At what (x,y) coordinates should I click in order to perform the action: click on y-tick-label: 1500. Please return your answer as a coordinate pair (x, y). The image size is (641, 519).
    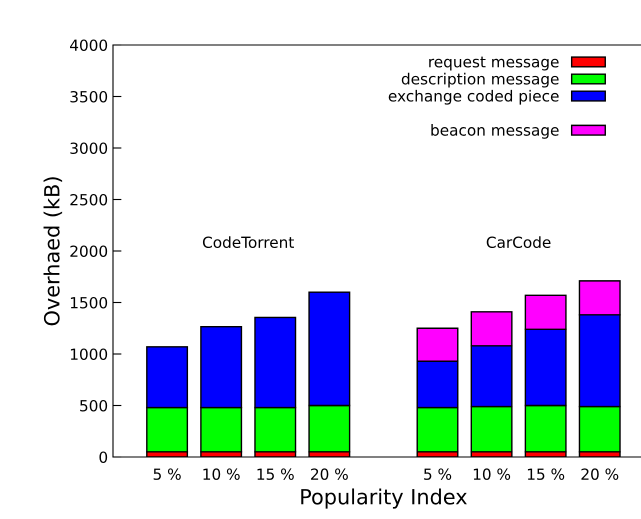
    Looking at the image, I should click on (89, 302).